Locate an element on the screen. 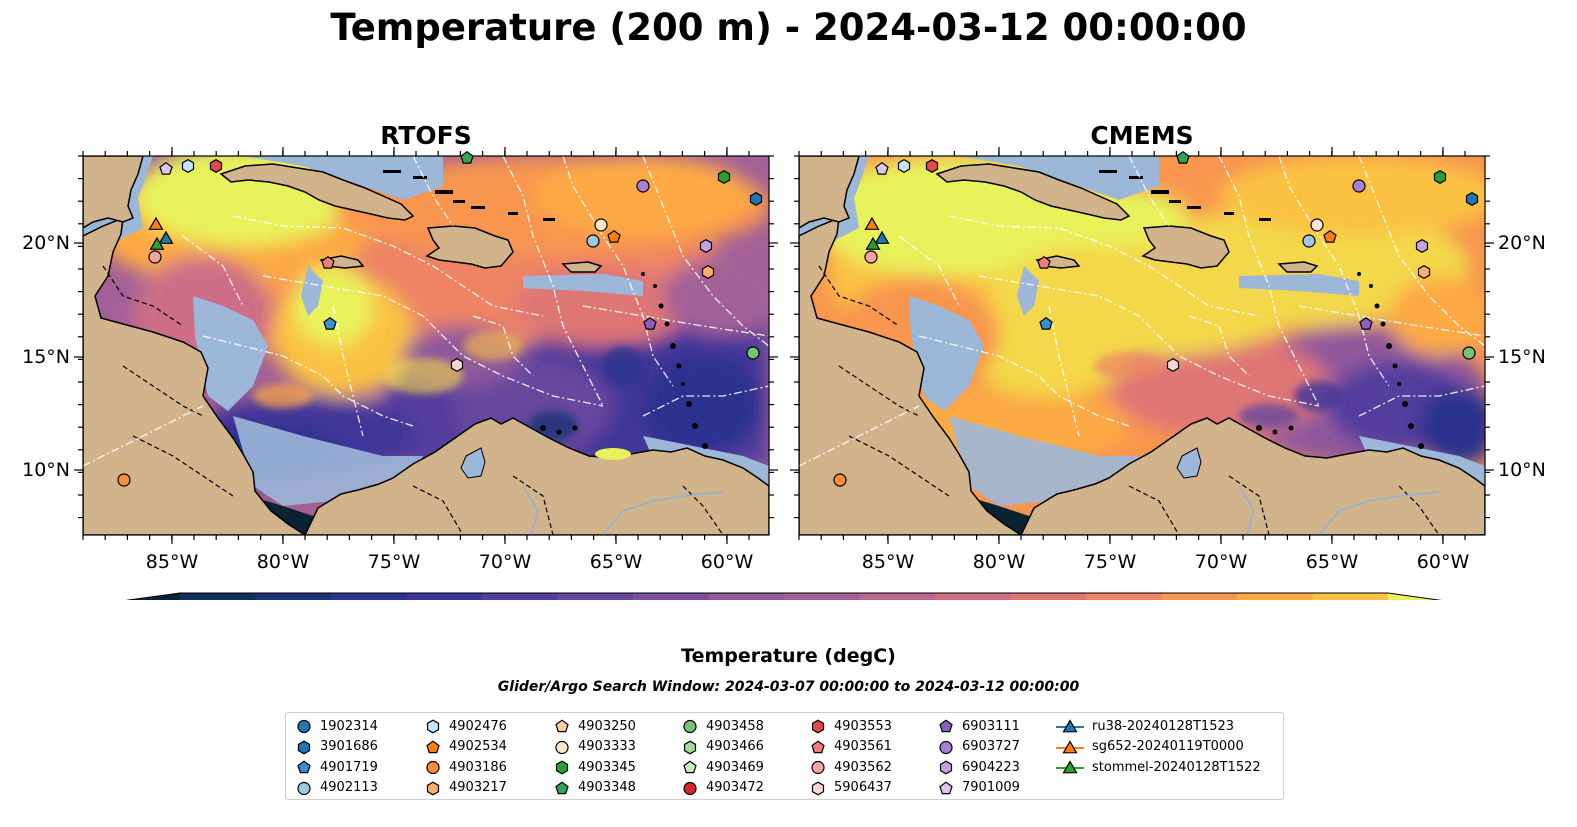  legend-label: 6903111 is located at coordinates (991, 726).